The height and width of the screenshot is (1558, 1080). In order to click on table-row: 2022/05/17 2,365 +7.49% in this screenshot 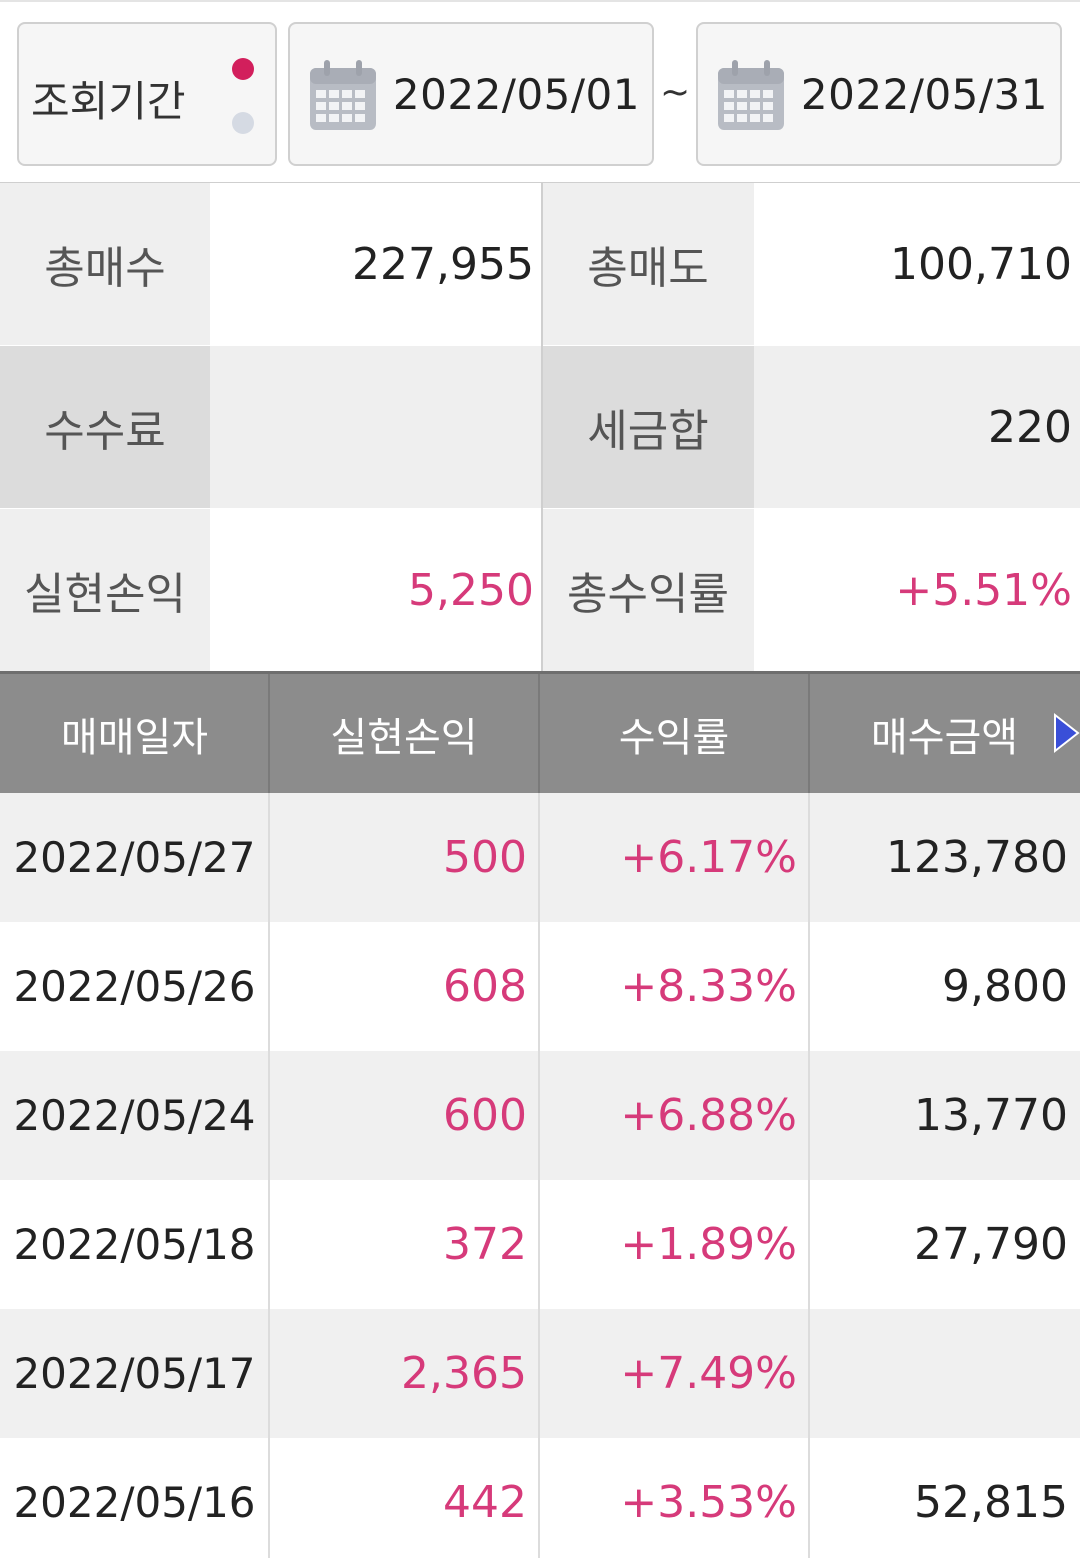, I will do `click(540, 1373)`.